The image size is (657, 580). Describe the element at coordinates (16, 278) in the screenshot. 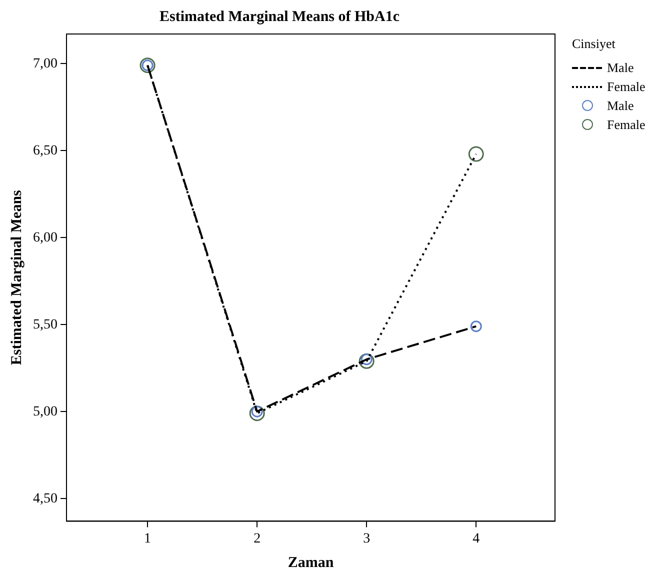

I see `y-axis-title: Estimated Marginal Means` at that location.